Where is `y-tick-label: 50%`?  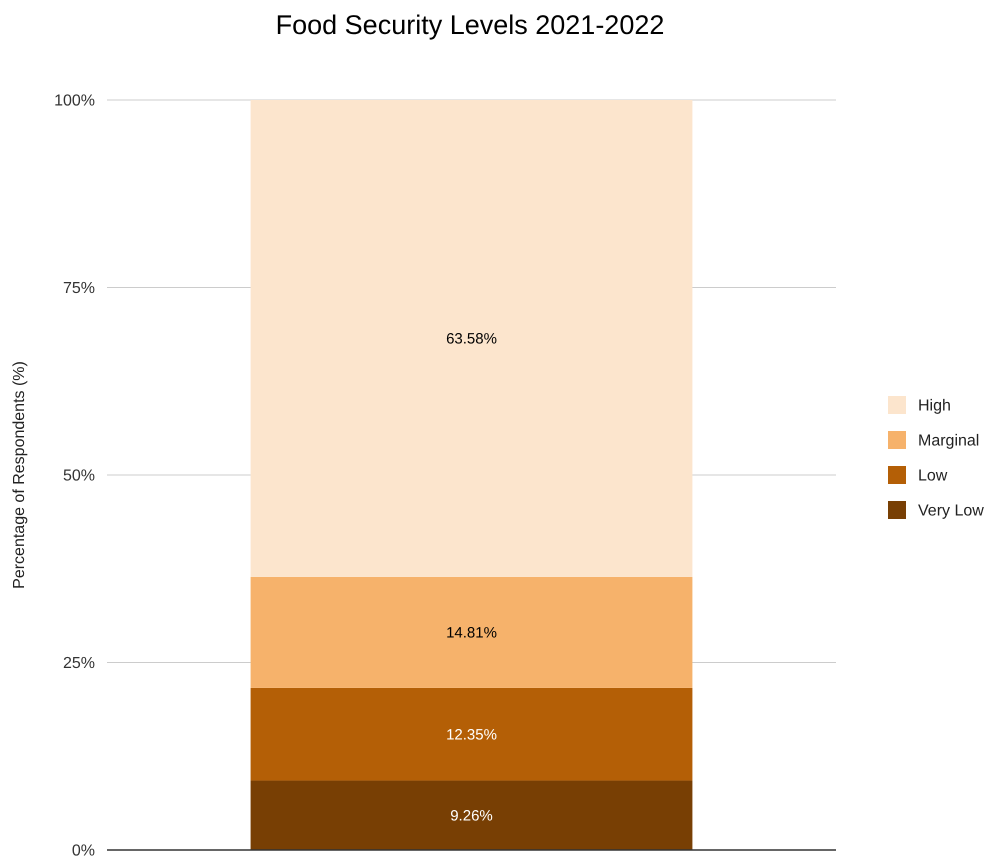 y-tick-label: 50% is located at coordinates (78, 476).